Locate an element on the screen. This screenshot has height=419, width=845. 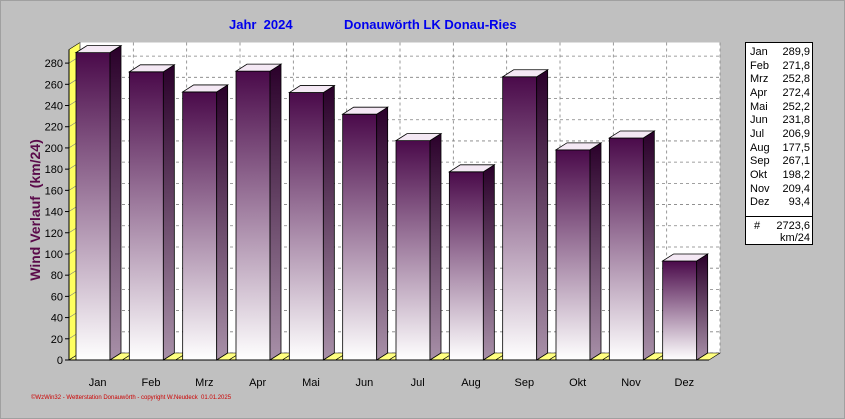
y-tick-label: 140 is located at coordinates (54, 213).